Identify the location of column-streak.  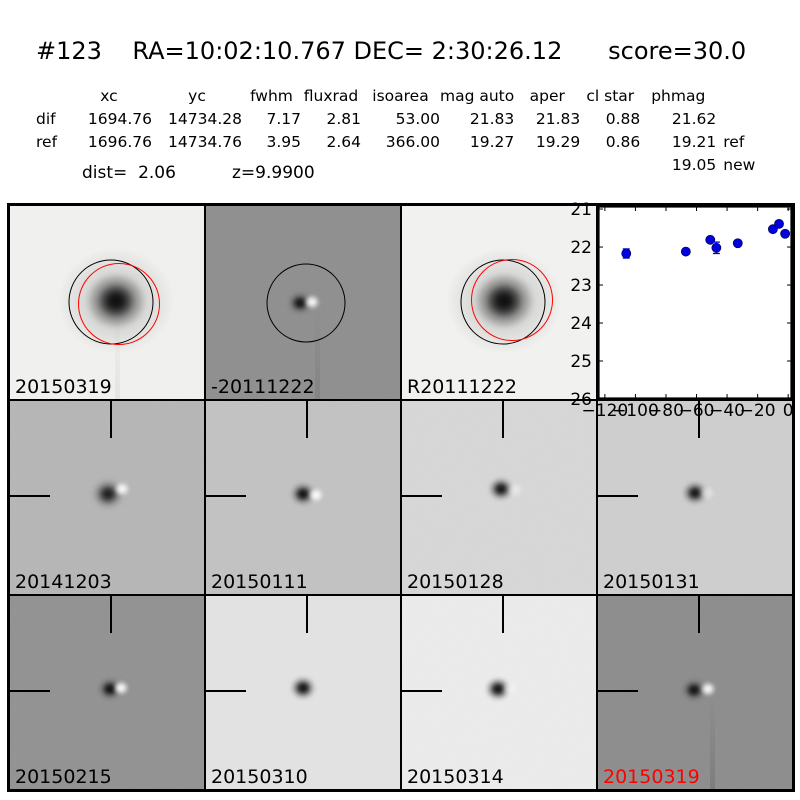
(712, 742).